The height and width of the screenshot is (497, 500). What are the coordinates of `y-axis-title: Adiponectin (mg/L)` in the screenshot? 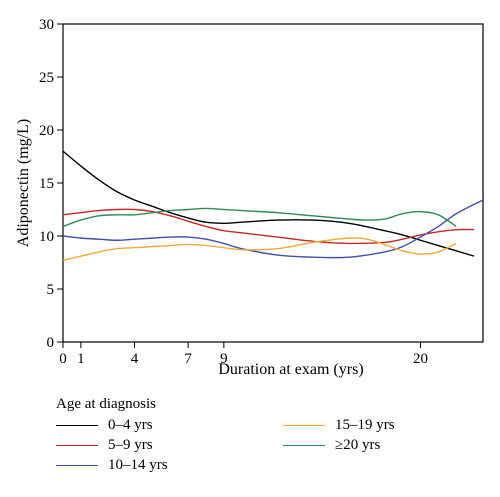 It's located at (23, 183).